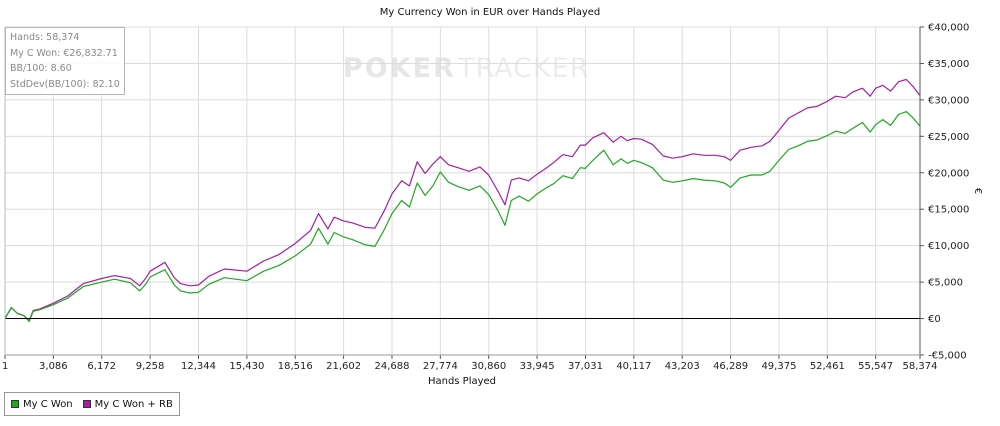 The image size is (1000, 426). I want to click on x-tick-label: 9,258, so click(150, 366).